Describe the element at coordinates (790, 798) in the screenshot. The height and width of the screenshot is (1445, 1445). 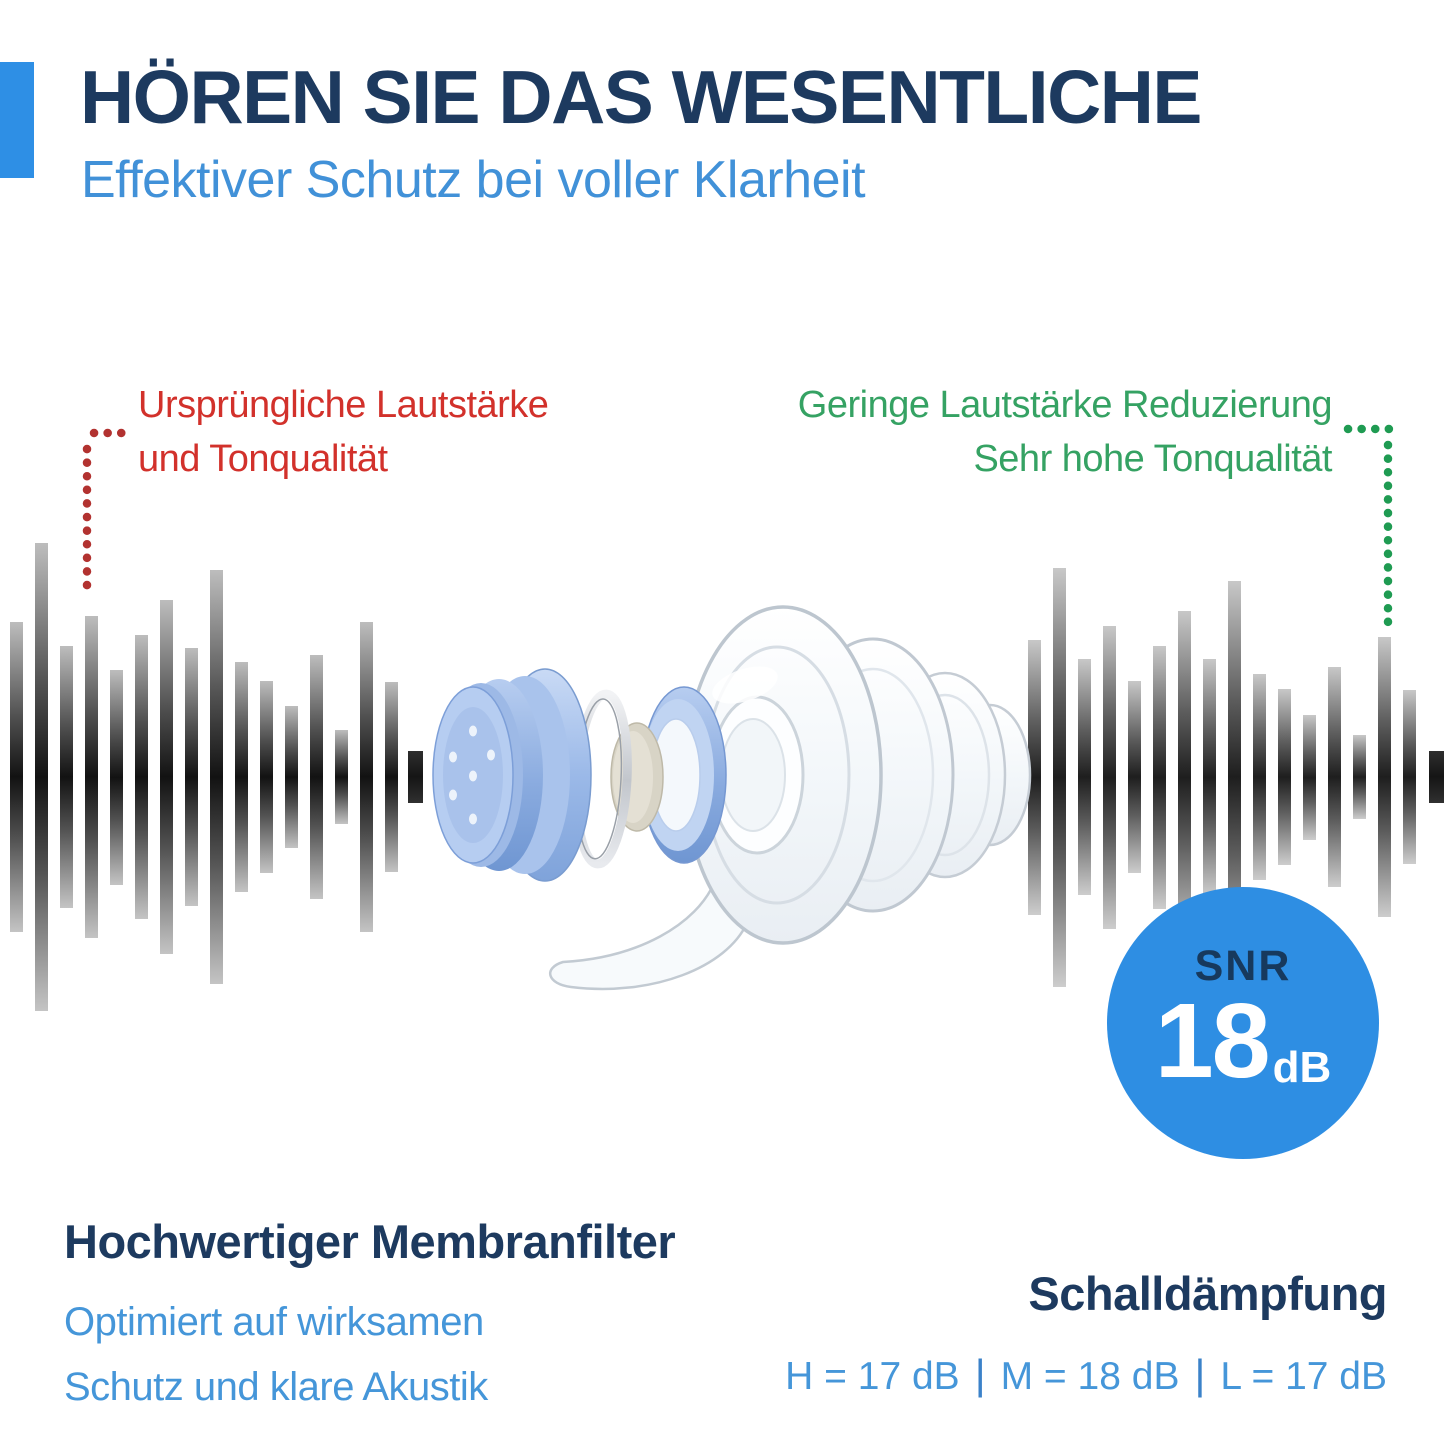
I see `clear-silicone-earplug` at that location.